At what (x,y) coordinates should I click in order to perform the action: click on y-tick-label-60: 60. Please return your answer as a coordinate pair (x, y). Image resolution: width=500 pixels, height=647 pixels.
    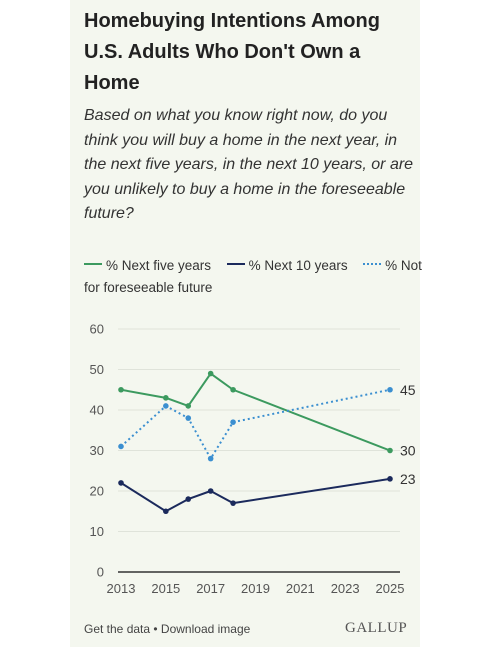
    Looking at the image, I should click on (97, 329).